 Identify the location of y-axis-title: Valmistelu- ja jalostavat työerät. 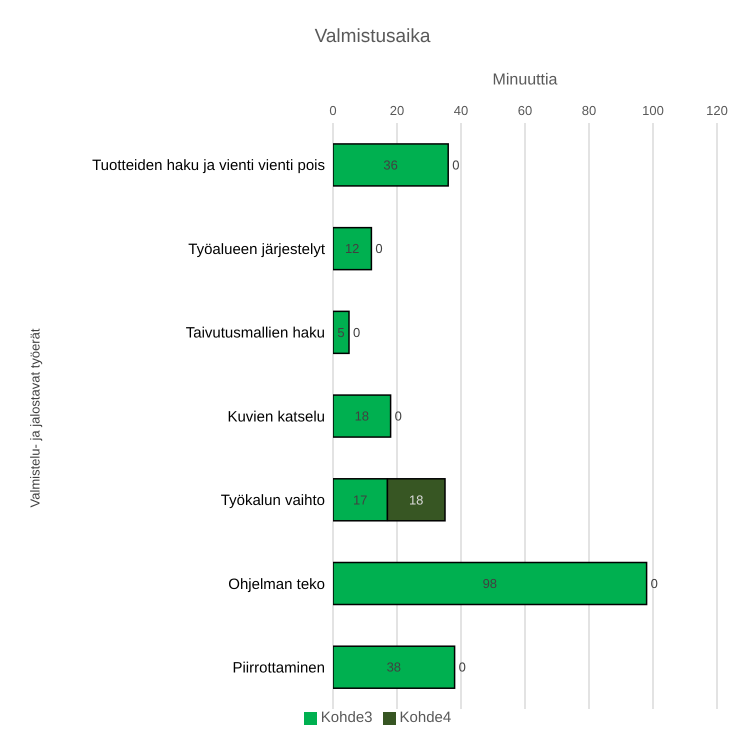
(35, 418).